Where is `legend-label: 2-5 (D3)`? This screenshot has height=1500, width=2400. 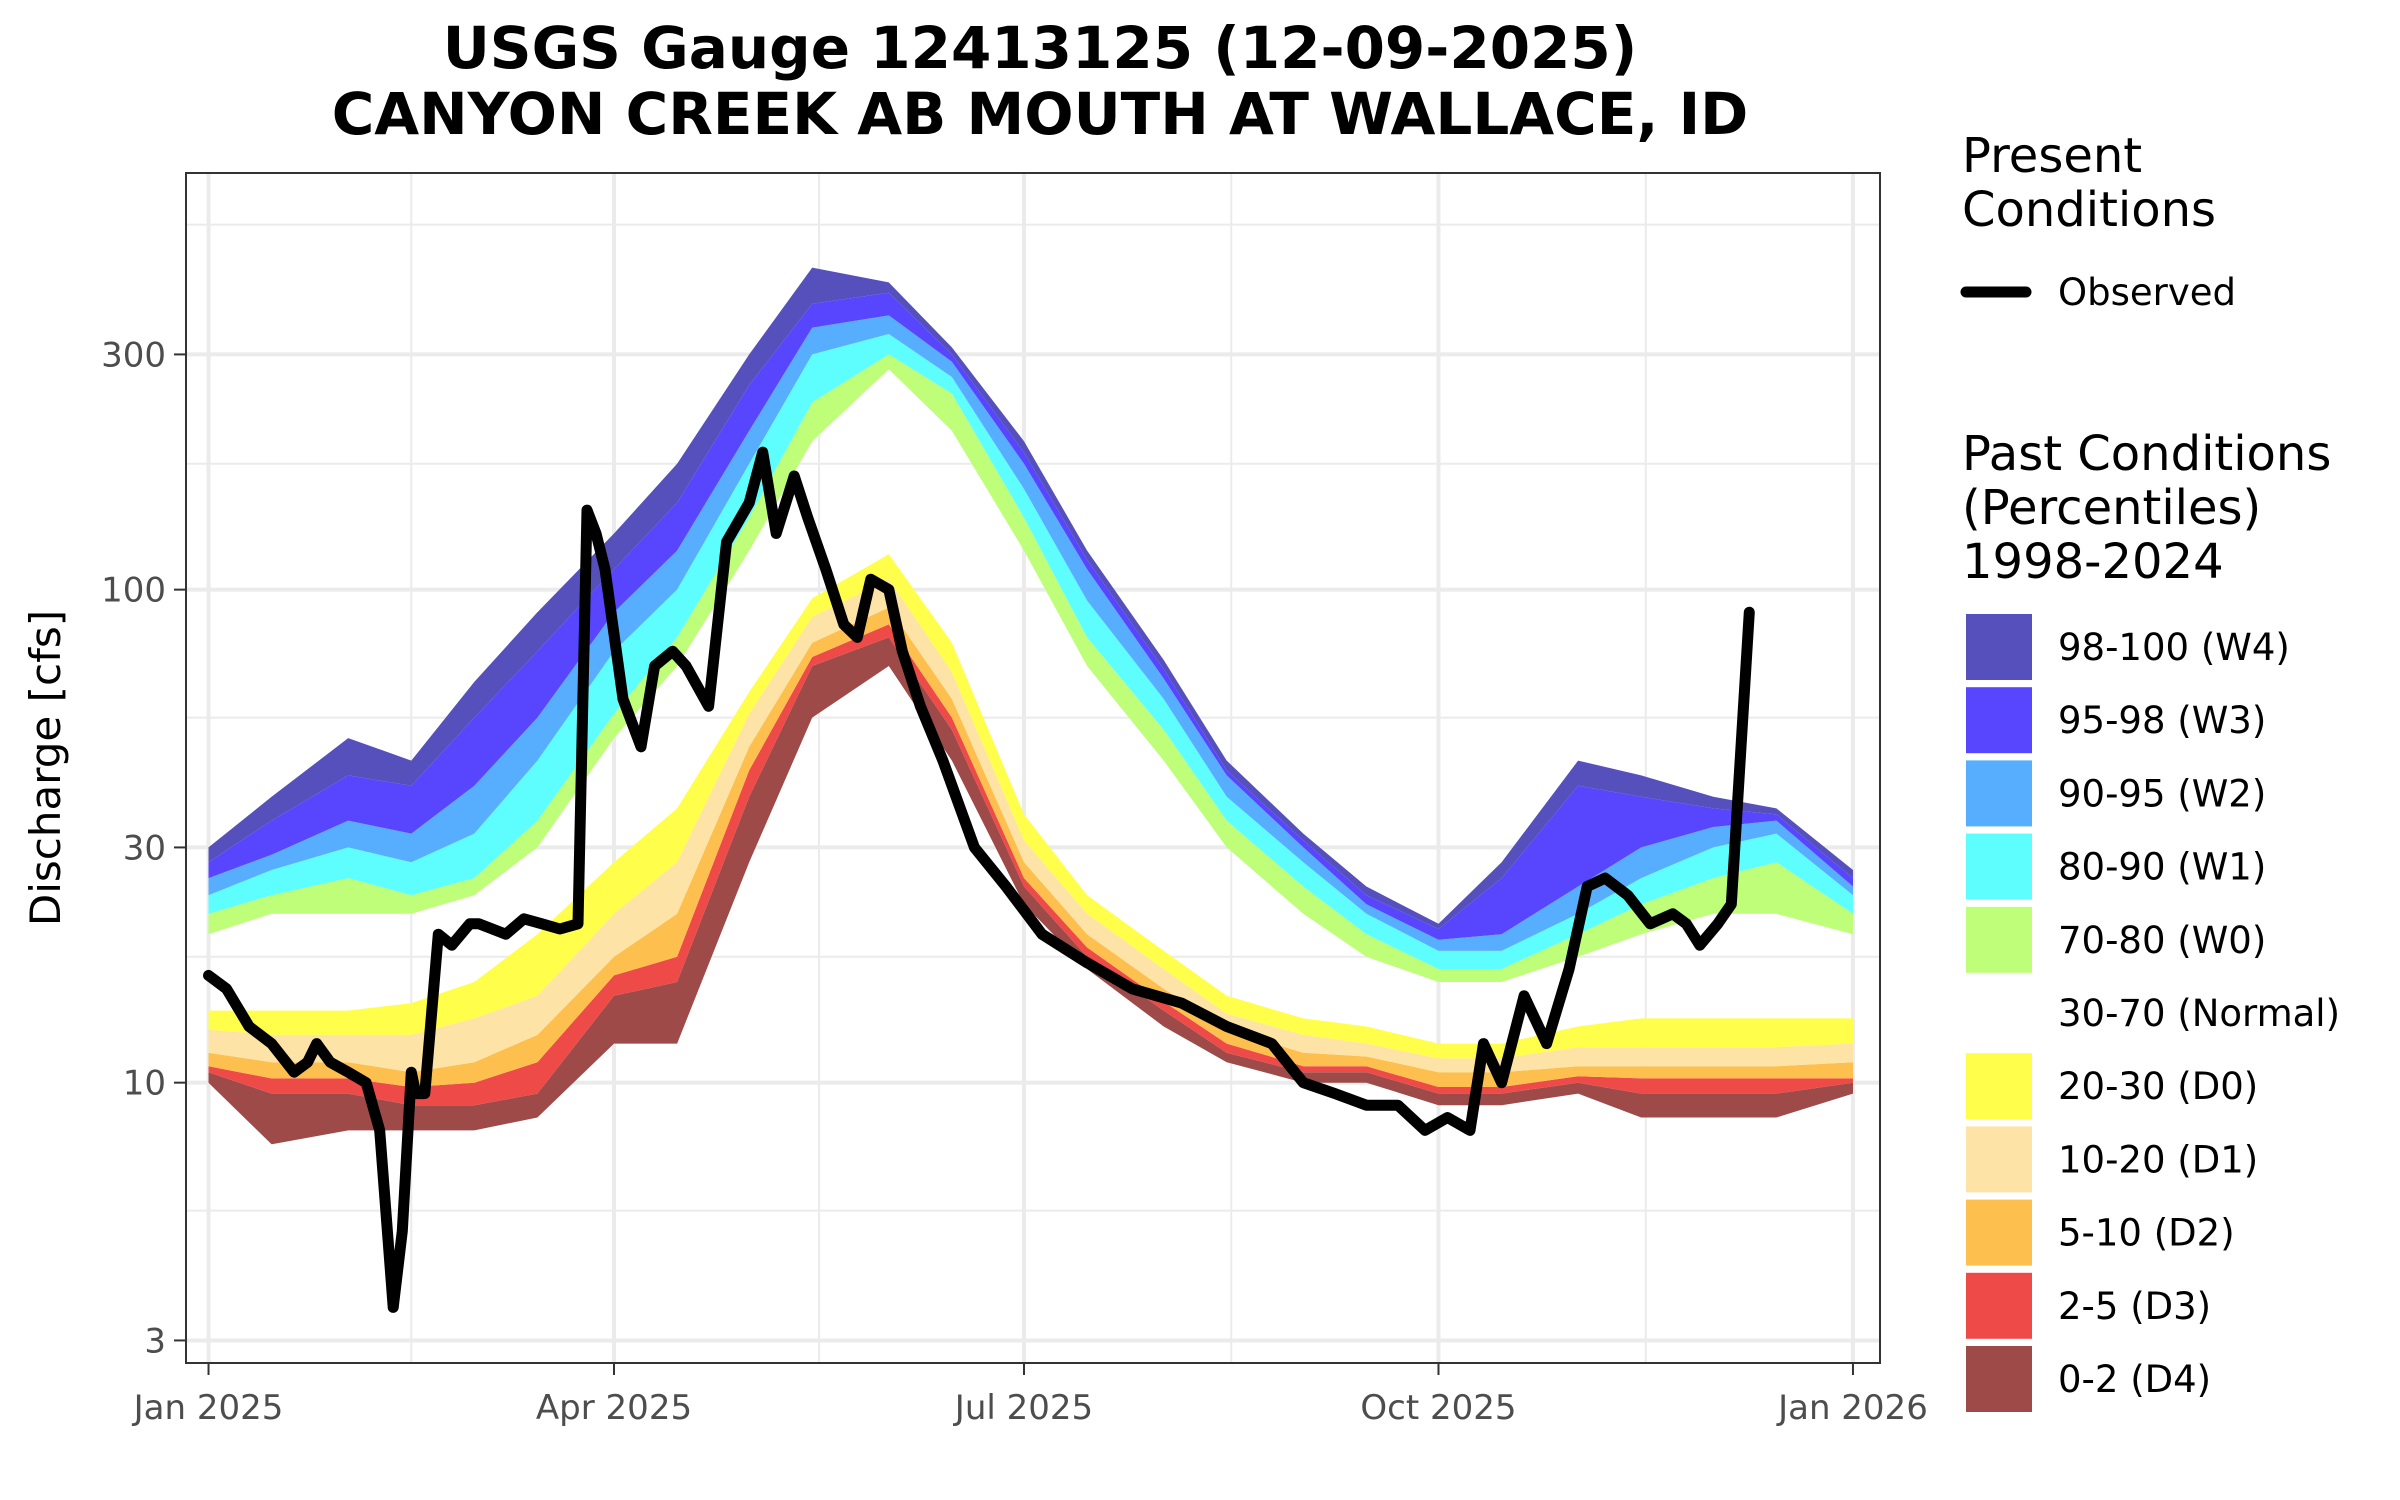 legend-label: 2-5 (D3) is located at coordinates (2134, 1306).